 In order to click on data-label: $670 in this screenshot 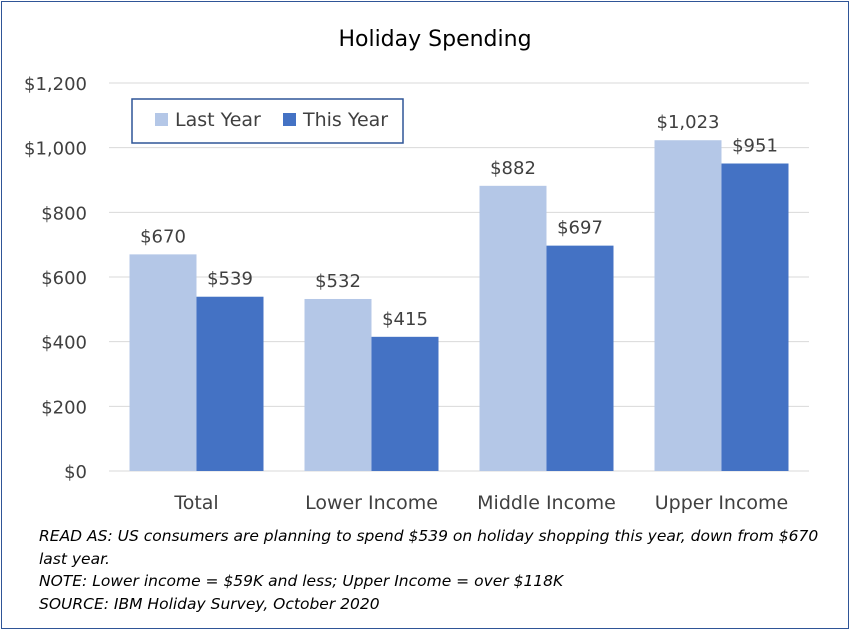, I will do `click(163, 236)`.